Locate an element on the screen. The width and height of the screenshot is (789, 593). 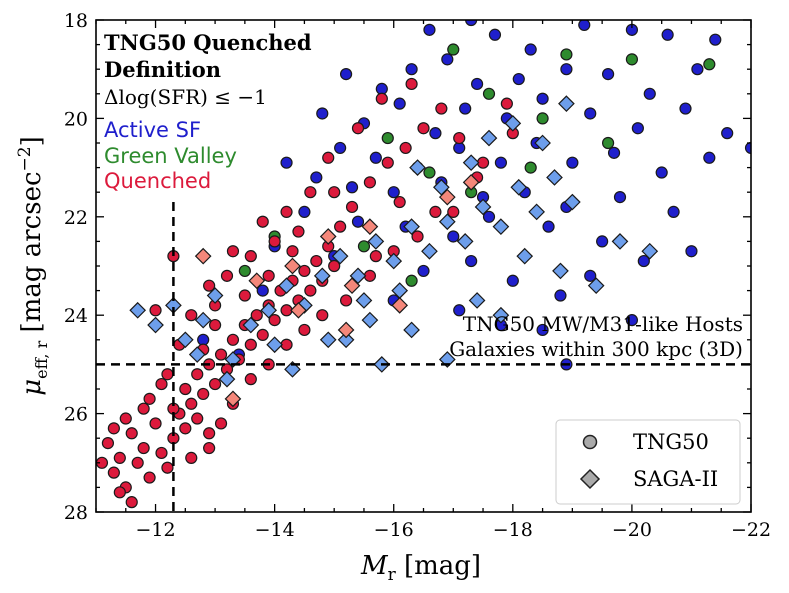
x-tick-label: −14 is located at coordinates (275, 530).